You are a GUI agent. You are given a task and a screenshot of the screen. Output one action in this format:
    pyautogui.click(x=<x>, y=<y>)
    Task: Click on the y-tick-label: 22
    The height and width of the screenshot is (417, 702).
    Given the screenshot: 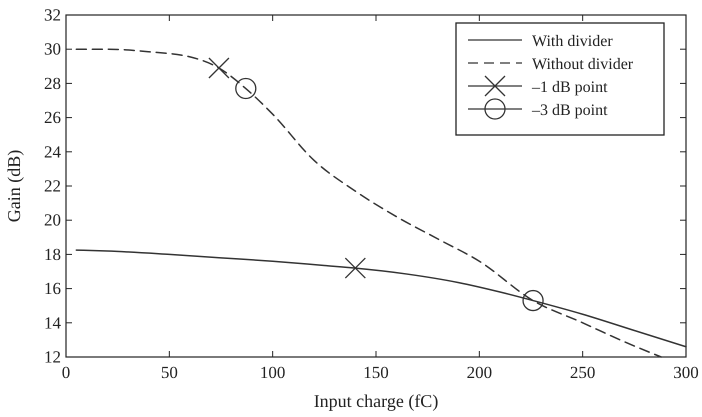 What is the action you would take?
    pyautogui.click(x=52, y=186)
    